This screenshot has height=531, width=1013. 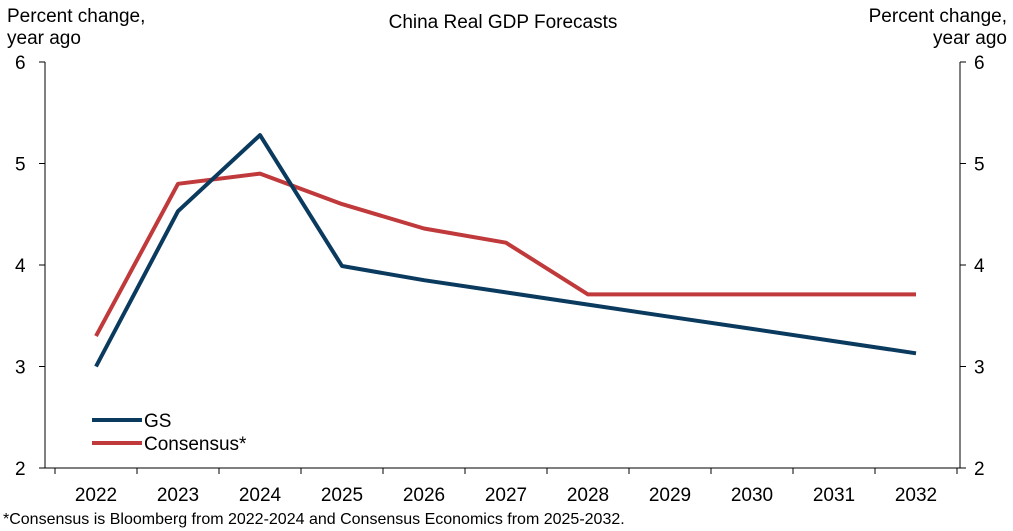 What do you see at coordinates (20, 469) in the screenshot?
I see `y-tick-label-left: 2` at bounding box center [20, 469].